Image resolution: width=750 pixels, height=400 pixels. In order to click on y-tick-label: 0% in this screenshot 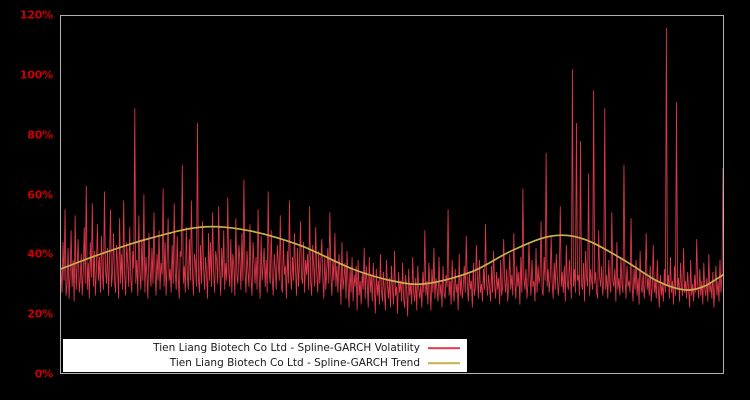, I will do `click(43, 374)`.